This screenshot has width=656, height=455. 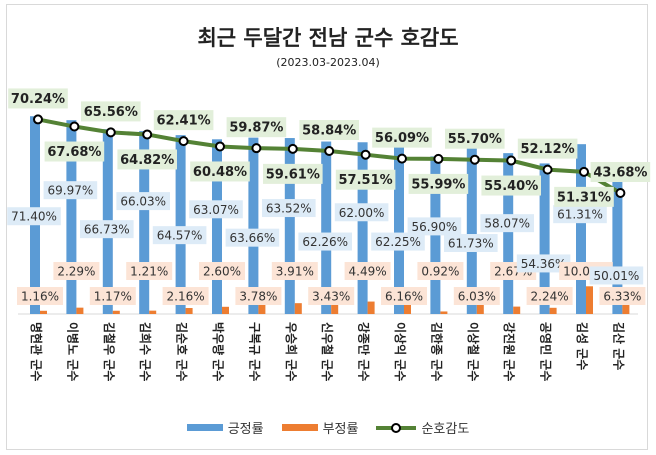 What do you see at coordinates (34, 217) in the screenshot?
I see `label-positive: 71.40%` at bounding box center [34, 217].